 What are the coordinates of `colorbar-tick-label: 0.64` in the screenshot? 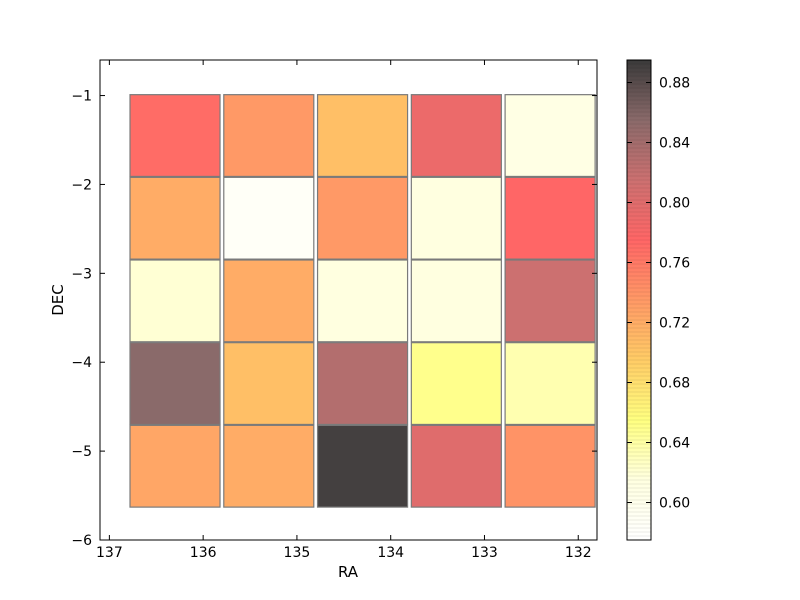 It's located at (674, 444).